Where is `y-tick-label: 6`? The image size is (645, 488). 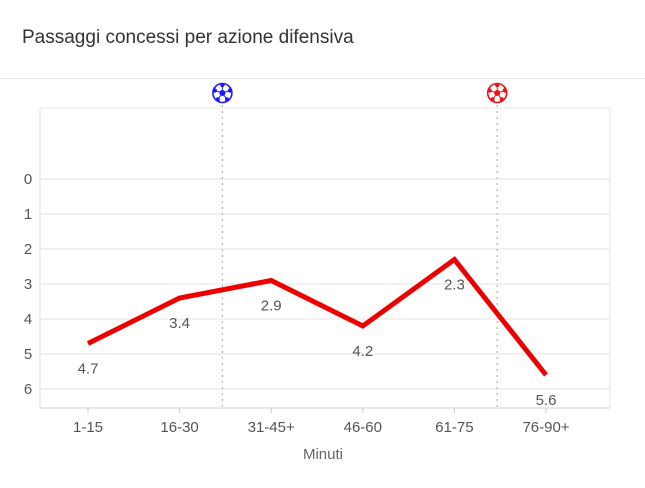
y-tick-label: 6 is located at coordinates (28, 389).